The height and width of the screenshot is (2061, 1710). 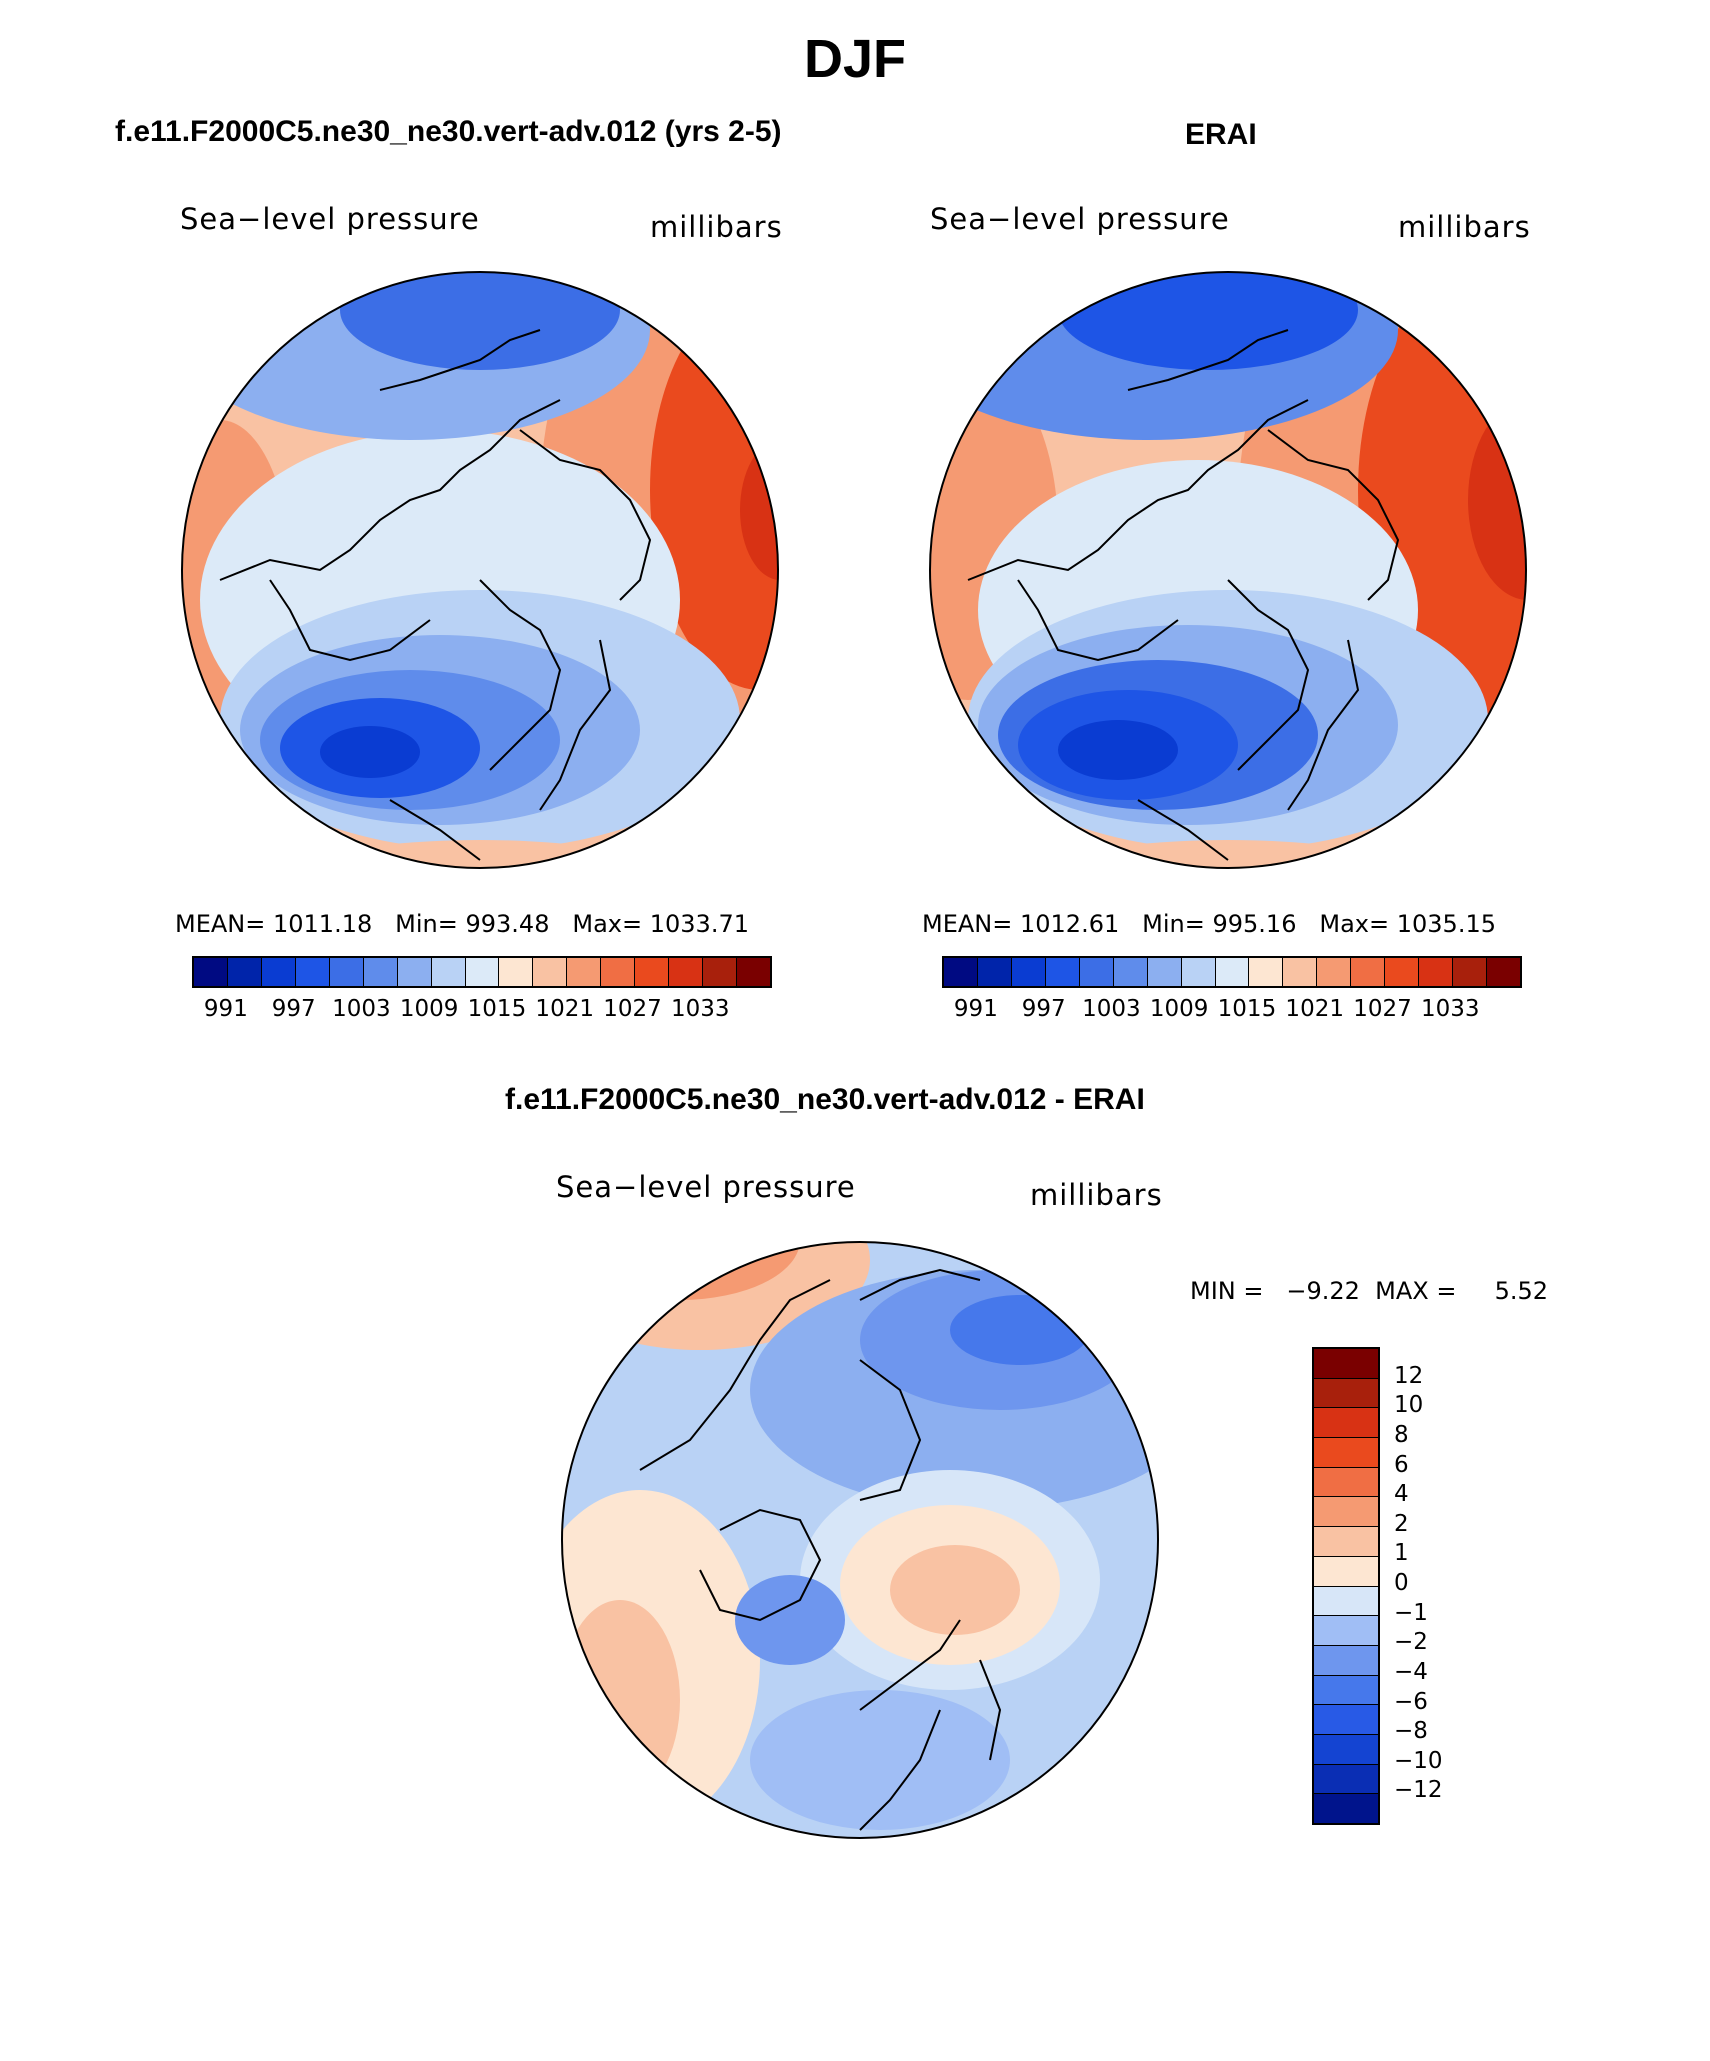 I want to click on diff-map-border, so click(x=860, y=1540).